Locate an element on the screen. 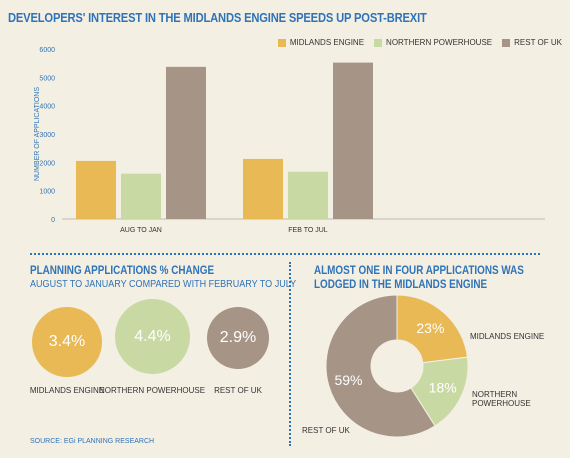 This screenshot has height=458, width=570. legend-item-midlands: MIDLANDS ENGINE is located at coordinates (321, 42).